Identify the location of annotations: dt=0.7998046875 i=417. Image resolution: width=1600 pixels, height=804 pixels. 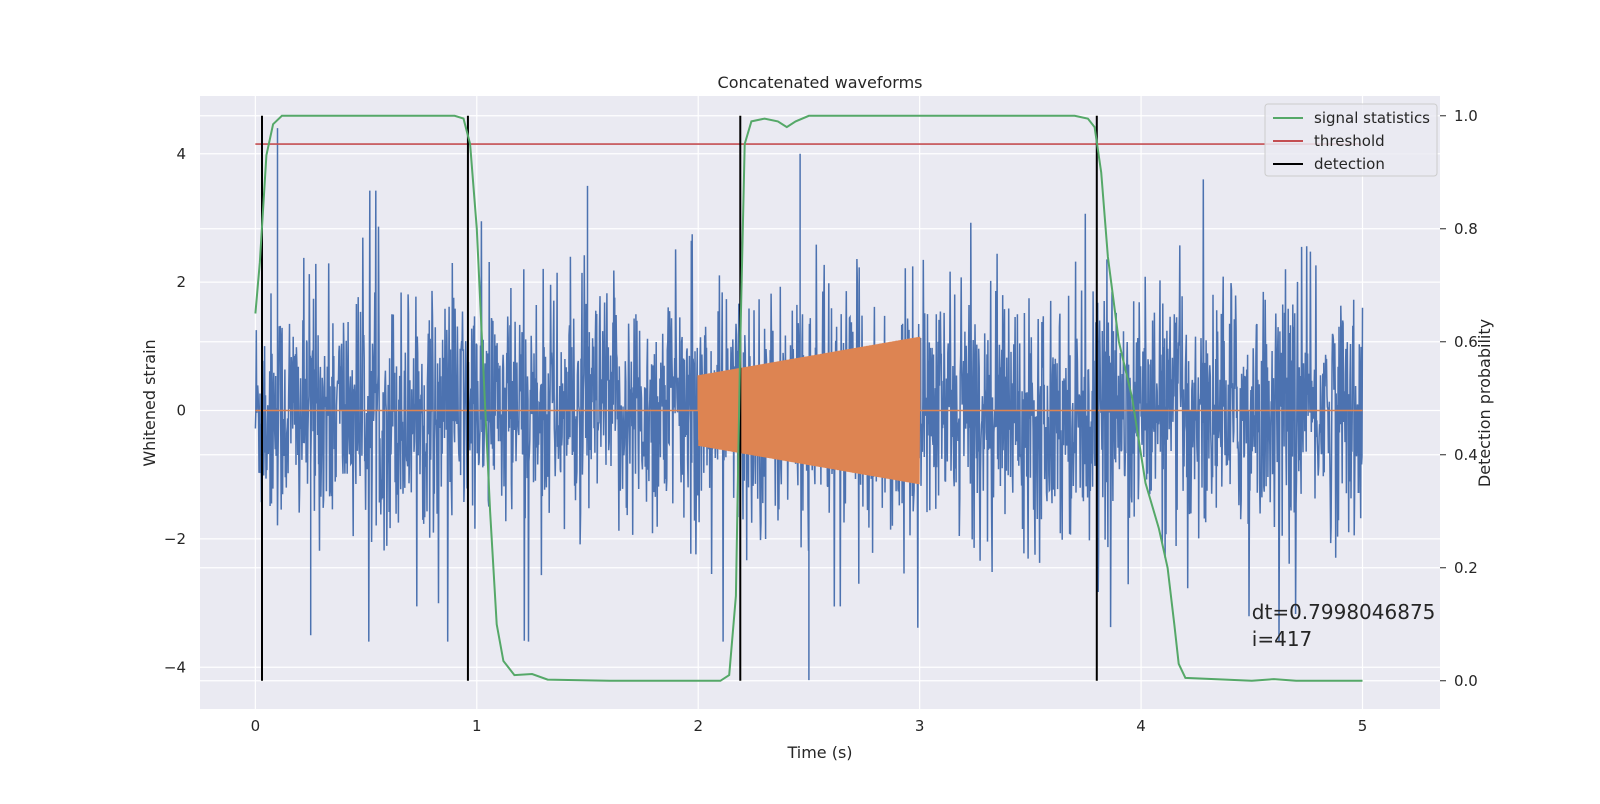
(1344, 625).